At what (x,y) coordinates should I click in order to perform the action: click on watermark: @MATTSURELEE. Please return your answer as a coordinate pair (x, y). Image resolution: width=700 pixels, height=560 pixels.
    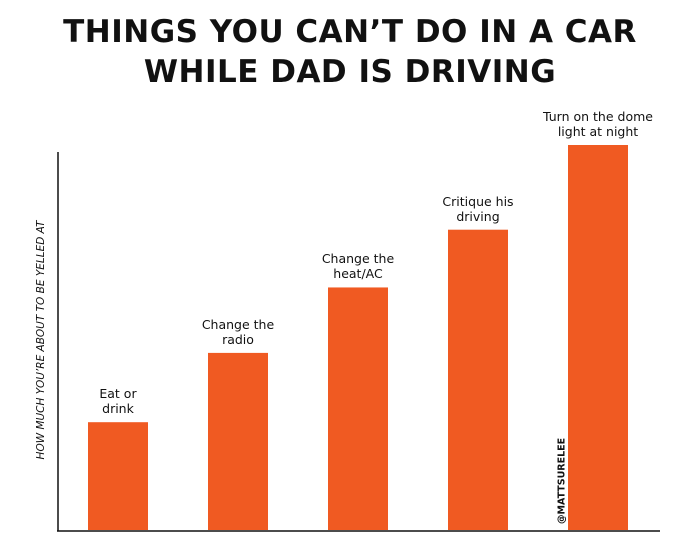
    Looking at the image, I should click on (562, 481).